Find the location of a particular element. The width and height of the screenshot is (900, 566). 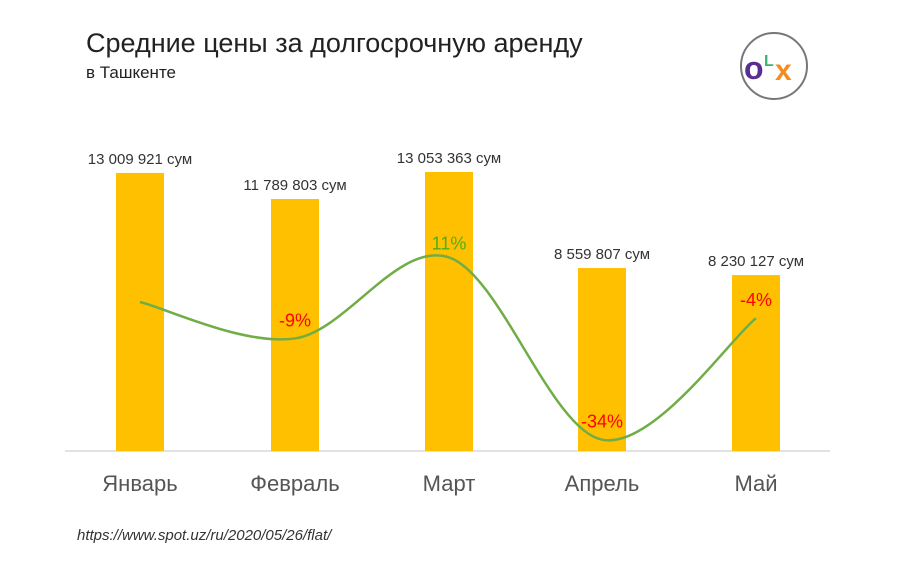

value-label: 8 230 127 сум is located at coordinates (756, 261).